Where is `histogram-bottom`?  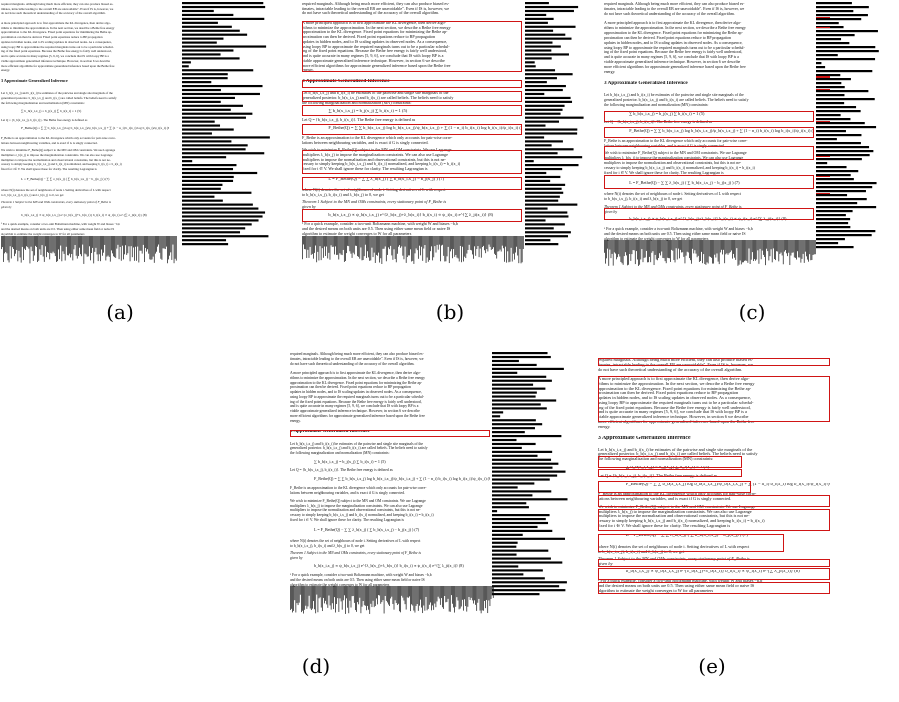 histogram-bottom is located at coordinates (413, 250).